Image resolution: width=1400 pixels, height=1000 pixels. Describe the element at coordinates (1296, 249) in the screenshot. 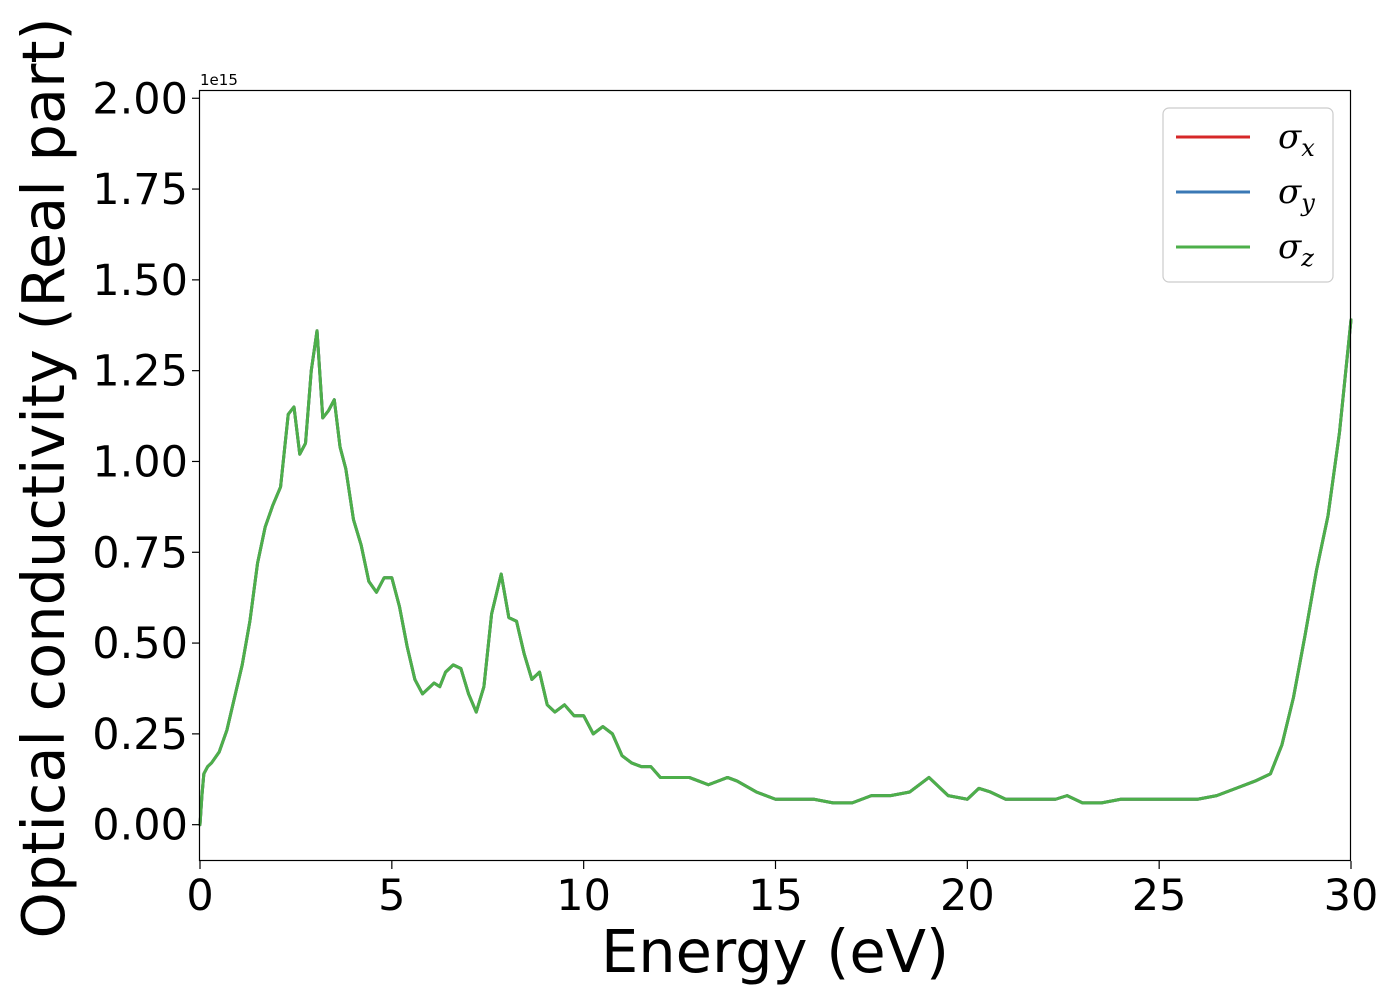

I see `legend-label: σz` at that location.